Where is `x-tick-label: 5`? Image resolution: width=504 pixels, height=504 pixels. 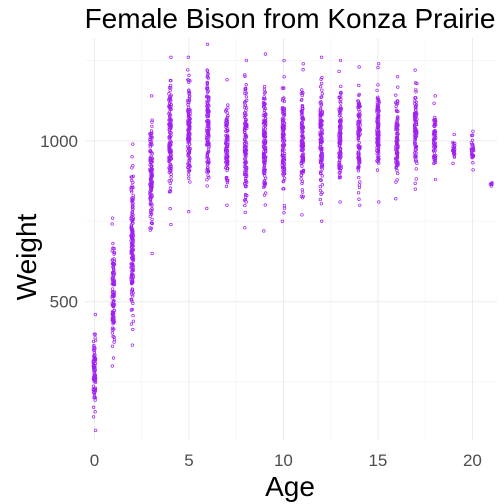
x-tick-label: 5 is located at coordinates (188, 460).